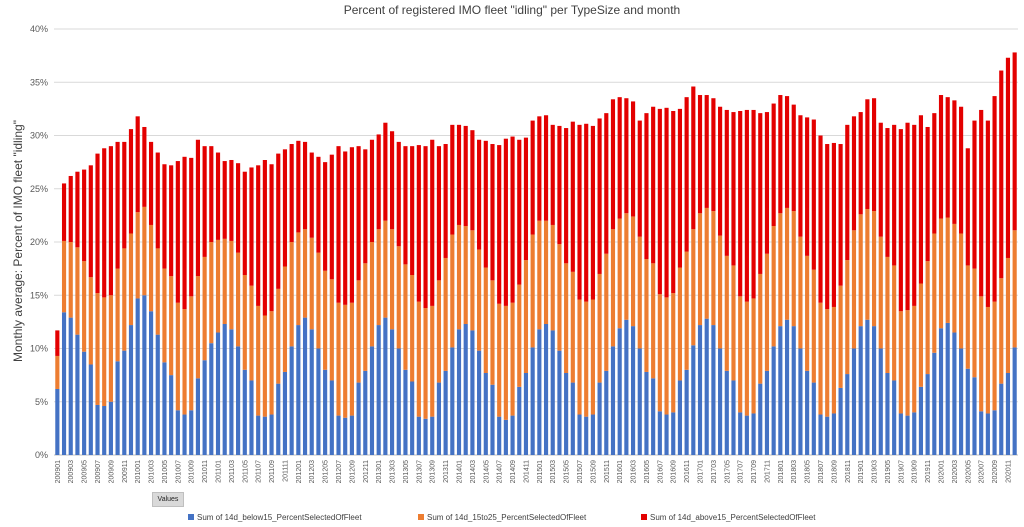  What do you see at coordinates (955, 471) in the screenshot?
I see `x-tick-label: 202003` at bounding box center [955, 471].